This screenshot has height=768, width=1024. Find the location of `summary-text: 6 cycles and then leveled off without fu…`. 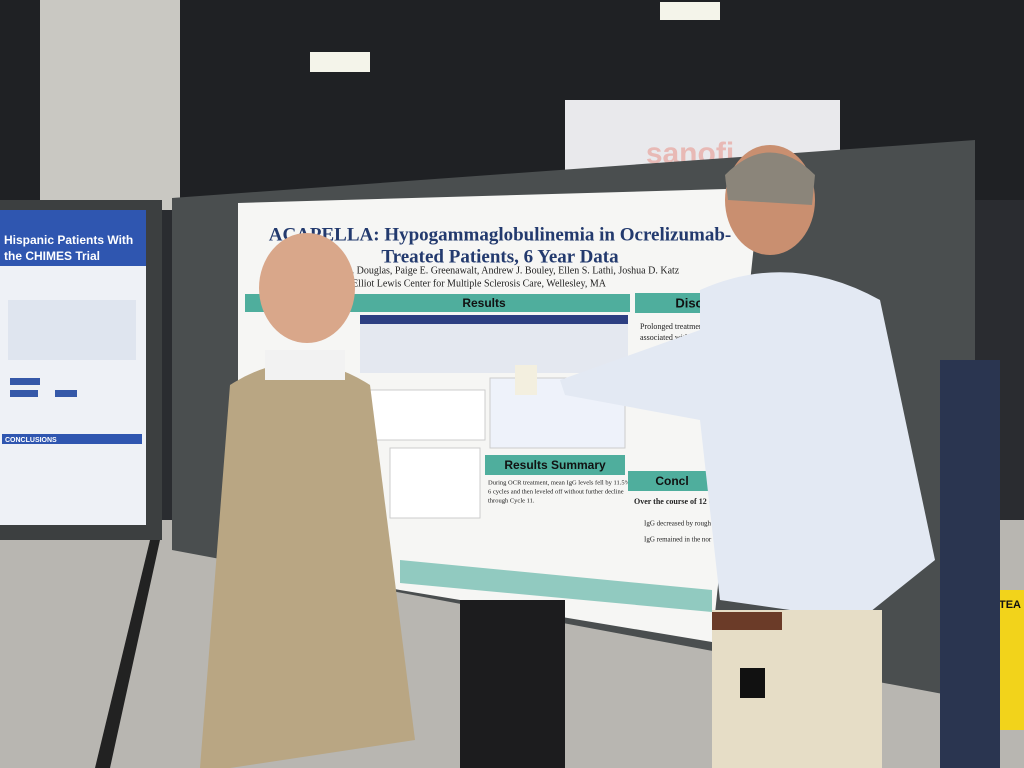

summary-text: 6 cycles and then leveled off without fu… is located at coordinates (556, 491).